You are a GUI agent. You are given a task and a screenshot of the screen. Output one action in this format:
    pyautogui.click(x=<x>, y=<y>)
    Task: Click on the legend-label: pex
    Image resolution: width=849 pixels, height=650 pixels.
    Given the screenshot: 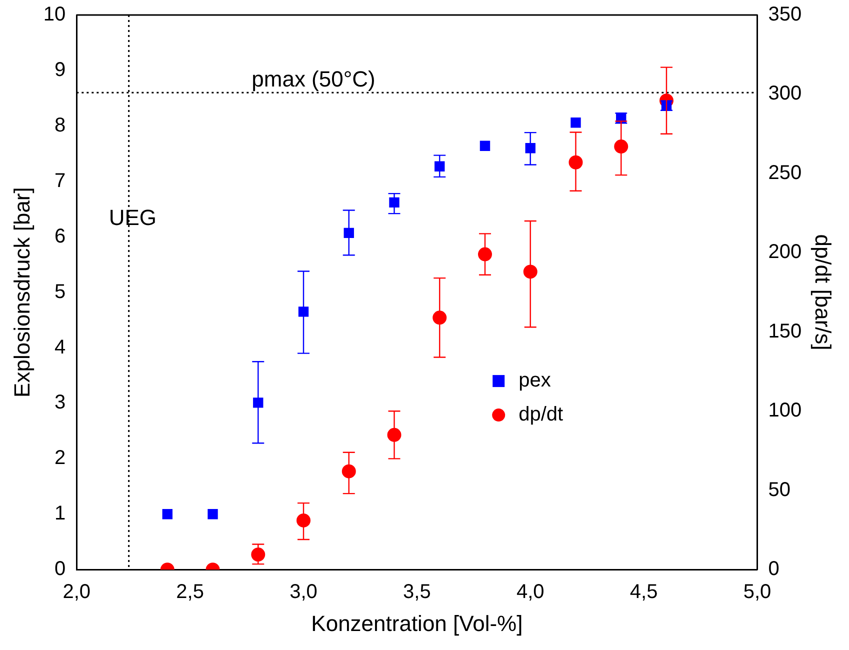 What is the action you would take?
    pyautogui.click(x=534, y=381)
    